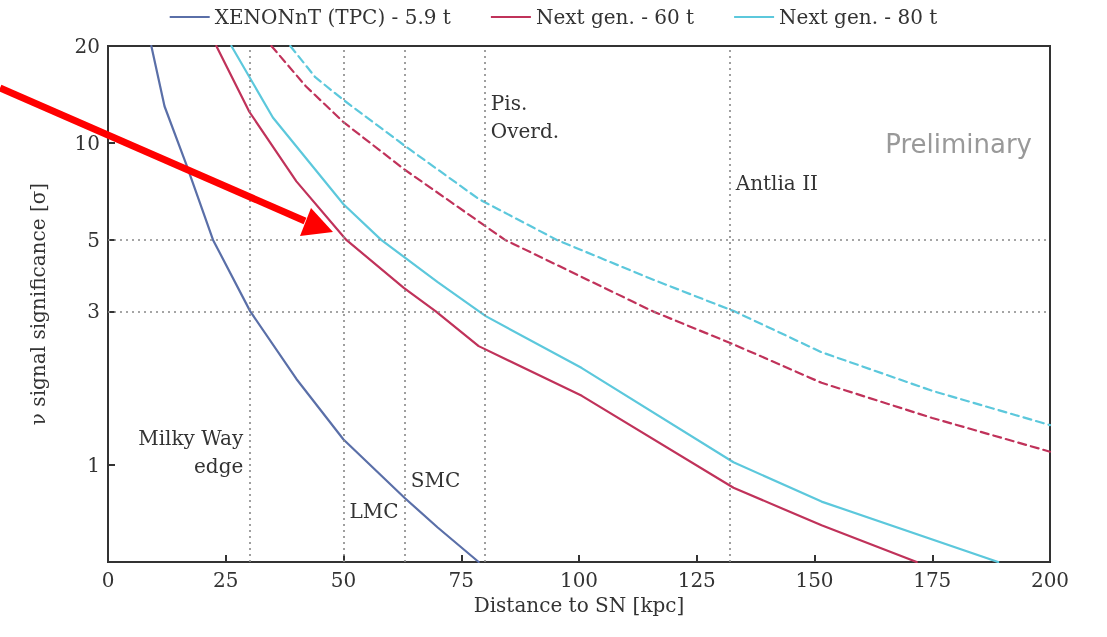  Describe the element at coordinates (858, 17) in the screenshot. I see `legend-label: Next gen. - 80 t` at that location.